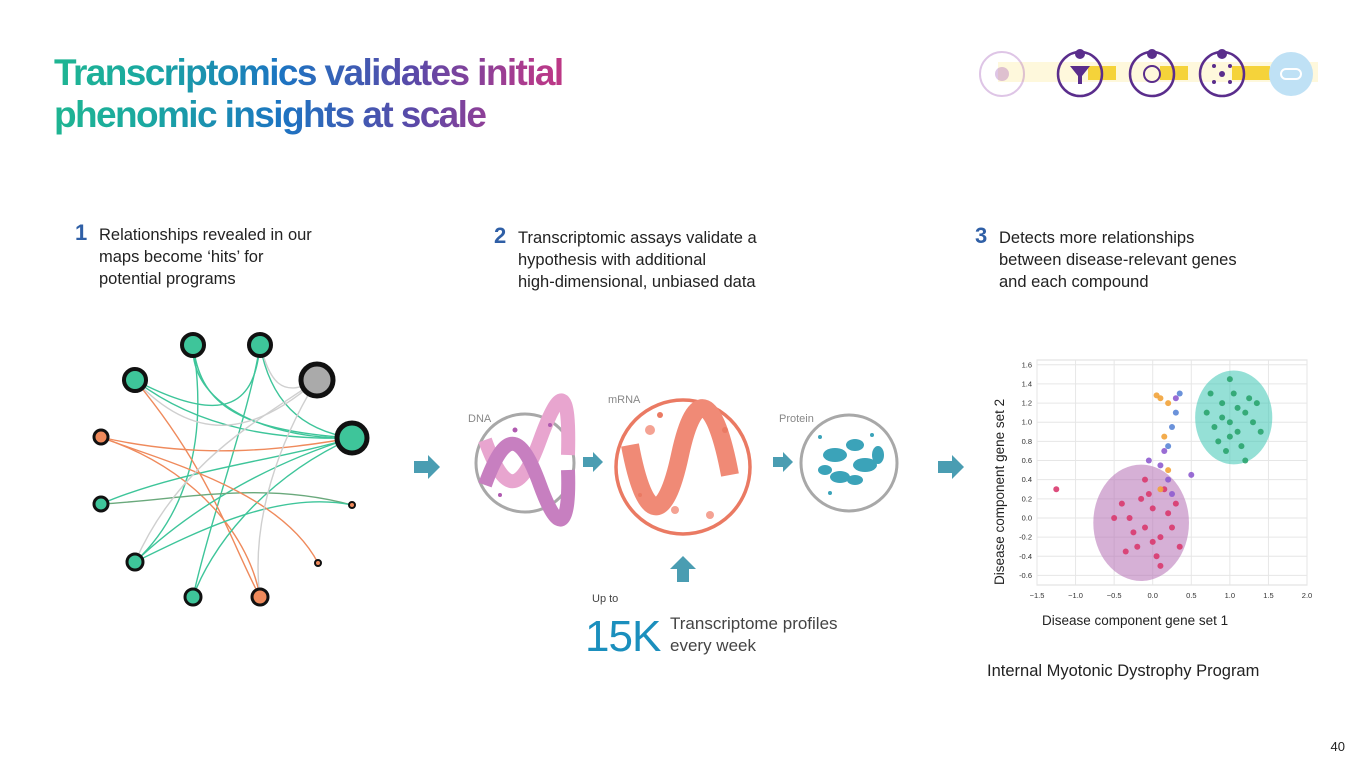 Image resolution: width=1365 pixels, height=768 pixels. I want to click on pill-icon, so click(1291, 74).